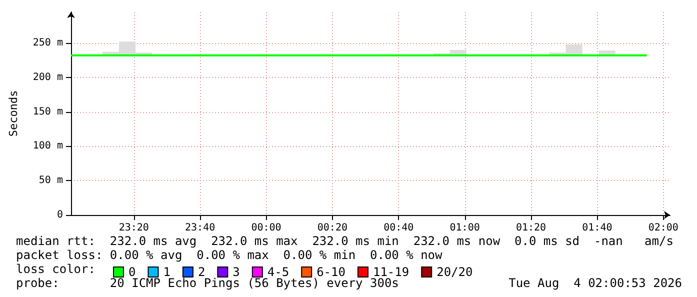 The width and height of the screenshot is (697, 297). Describe the element at coordinates (202, 272) in the screenshot. I see `legend-label: 2` at that location.